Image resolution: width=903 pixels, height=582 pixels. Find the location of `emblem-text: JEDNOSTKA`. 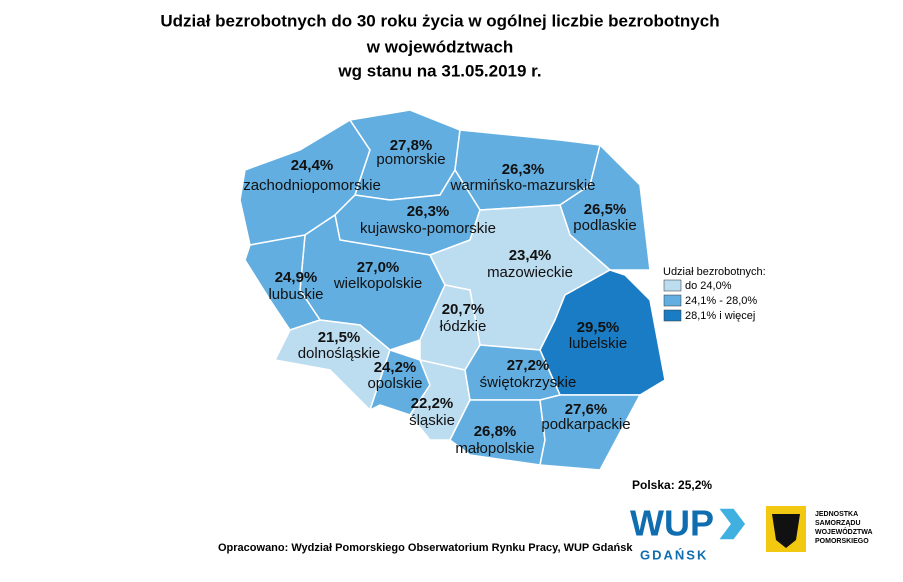

emblem-text: JEDNOSTKA is located at coordinates (836, 514).